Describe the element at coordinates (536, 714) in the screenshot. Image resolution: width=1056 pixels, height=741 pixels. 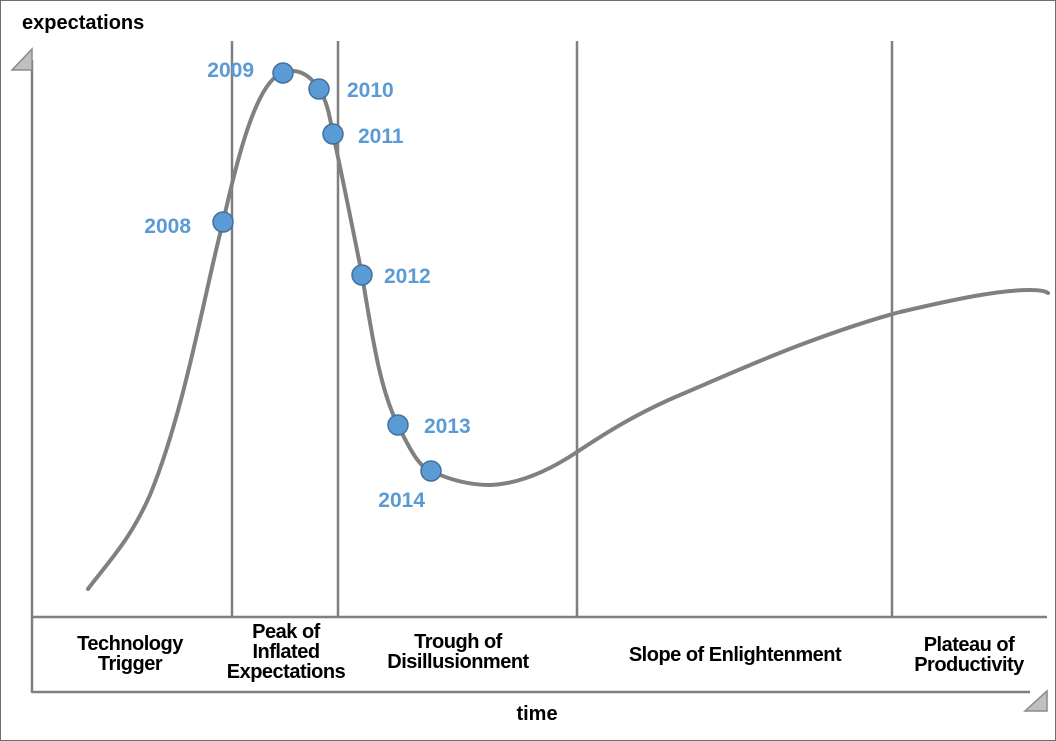
I see `x-axis-title: time` at that location.